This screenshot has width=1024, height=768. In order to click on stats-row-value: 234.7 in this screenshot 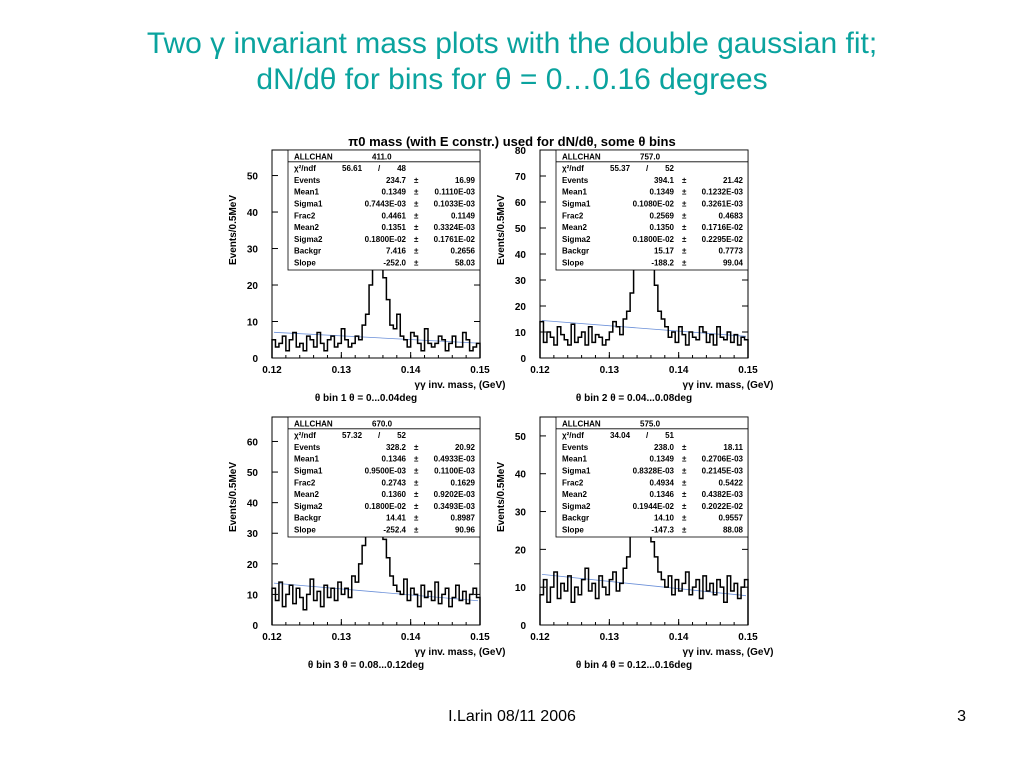, I will do `click(396, 180)`.